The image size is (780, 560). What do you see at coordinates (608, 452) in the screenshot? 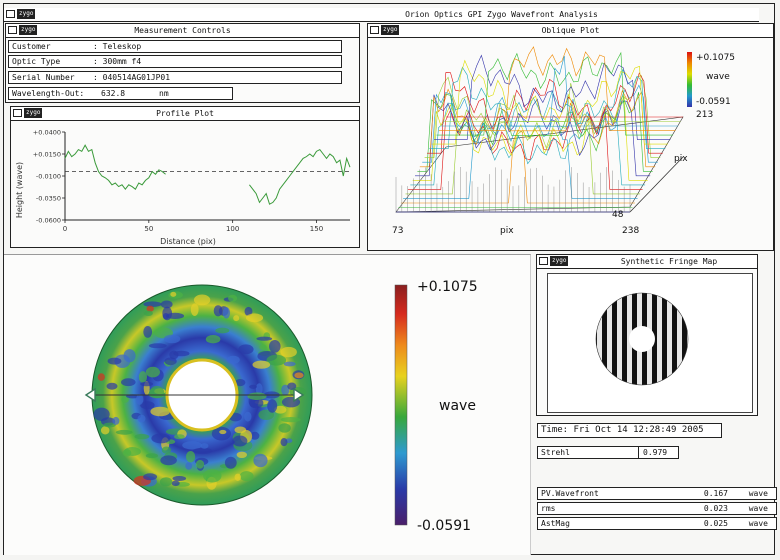
I see `strehl-row: Strehl 0.979` at bounding box center [608, 452].